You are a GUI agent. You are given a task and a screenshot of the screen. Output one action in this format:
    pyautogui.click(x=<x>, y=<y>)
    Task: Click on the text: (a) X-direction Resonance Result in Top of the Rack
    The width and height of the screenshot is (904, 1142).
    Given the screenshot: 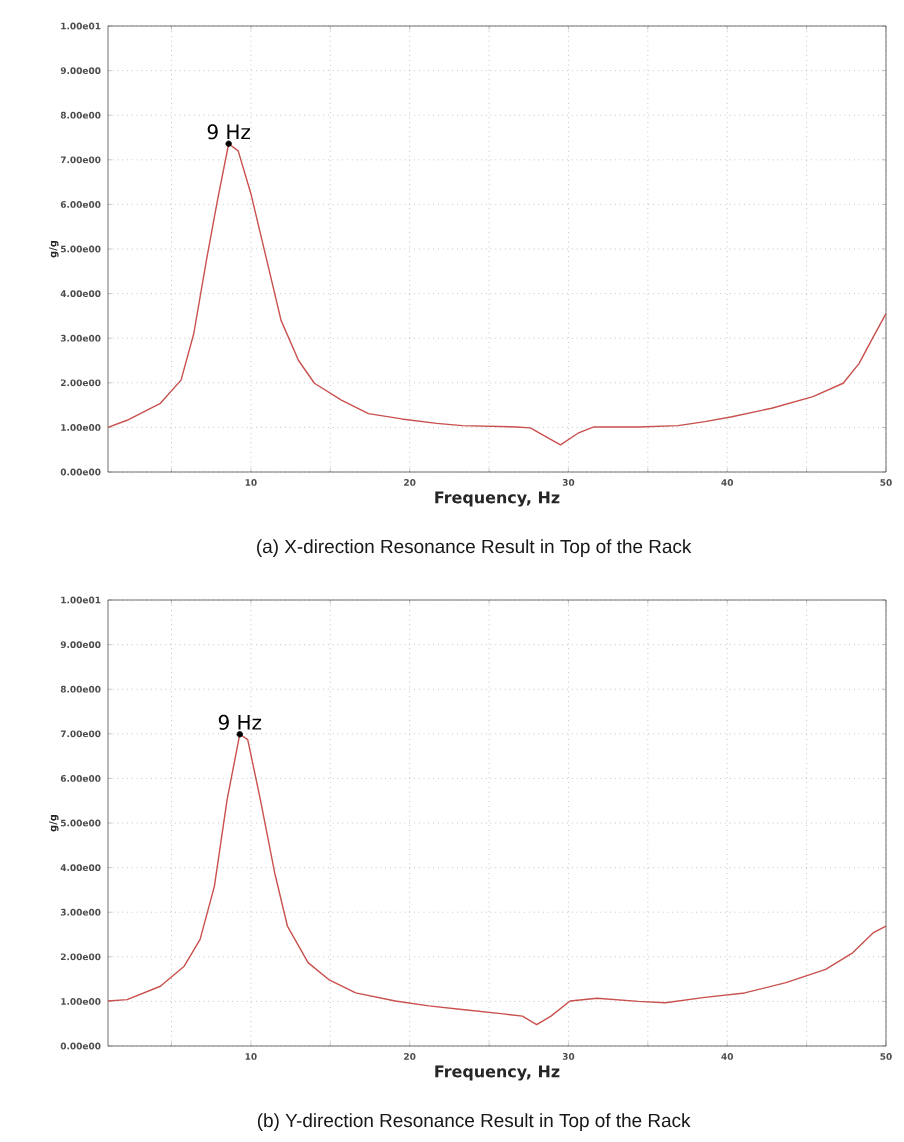 What is the action you would take?
    pyautogui.click(x=474, y=548)
    